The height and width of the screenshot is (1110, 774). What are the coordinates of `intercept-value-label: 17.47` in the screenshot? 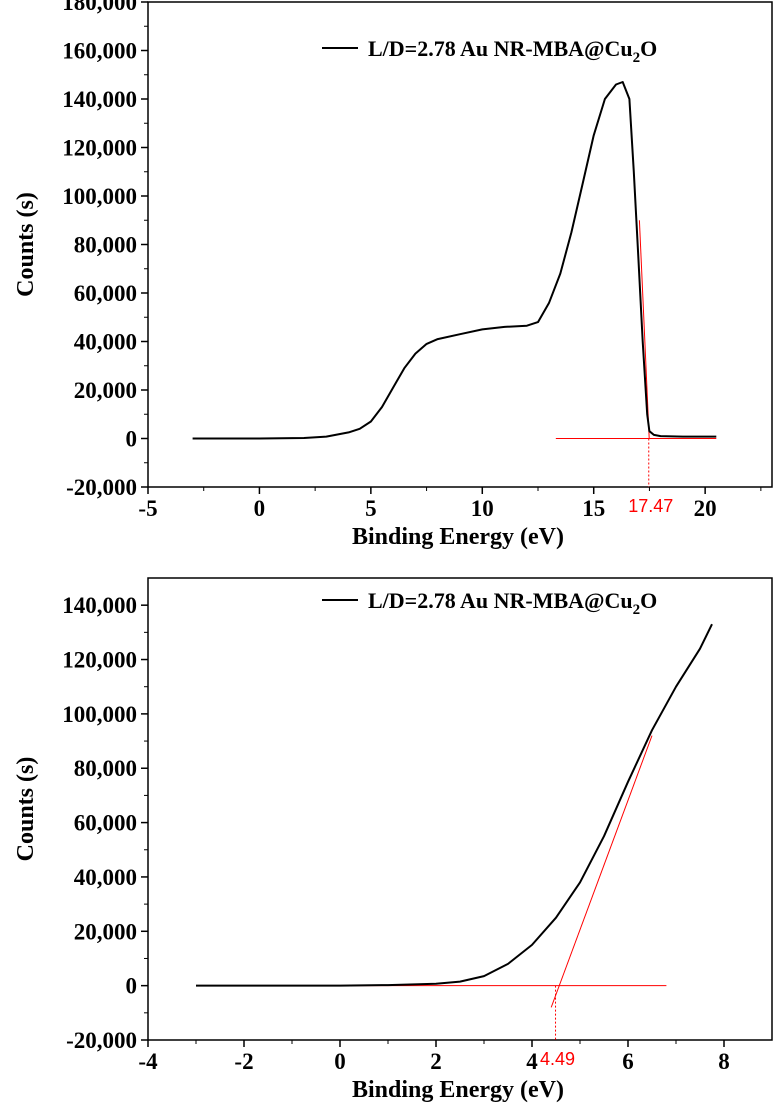 It's located at (650, 506).